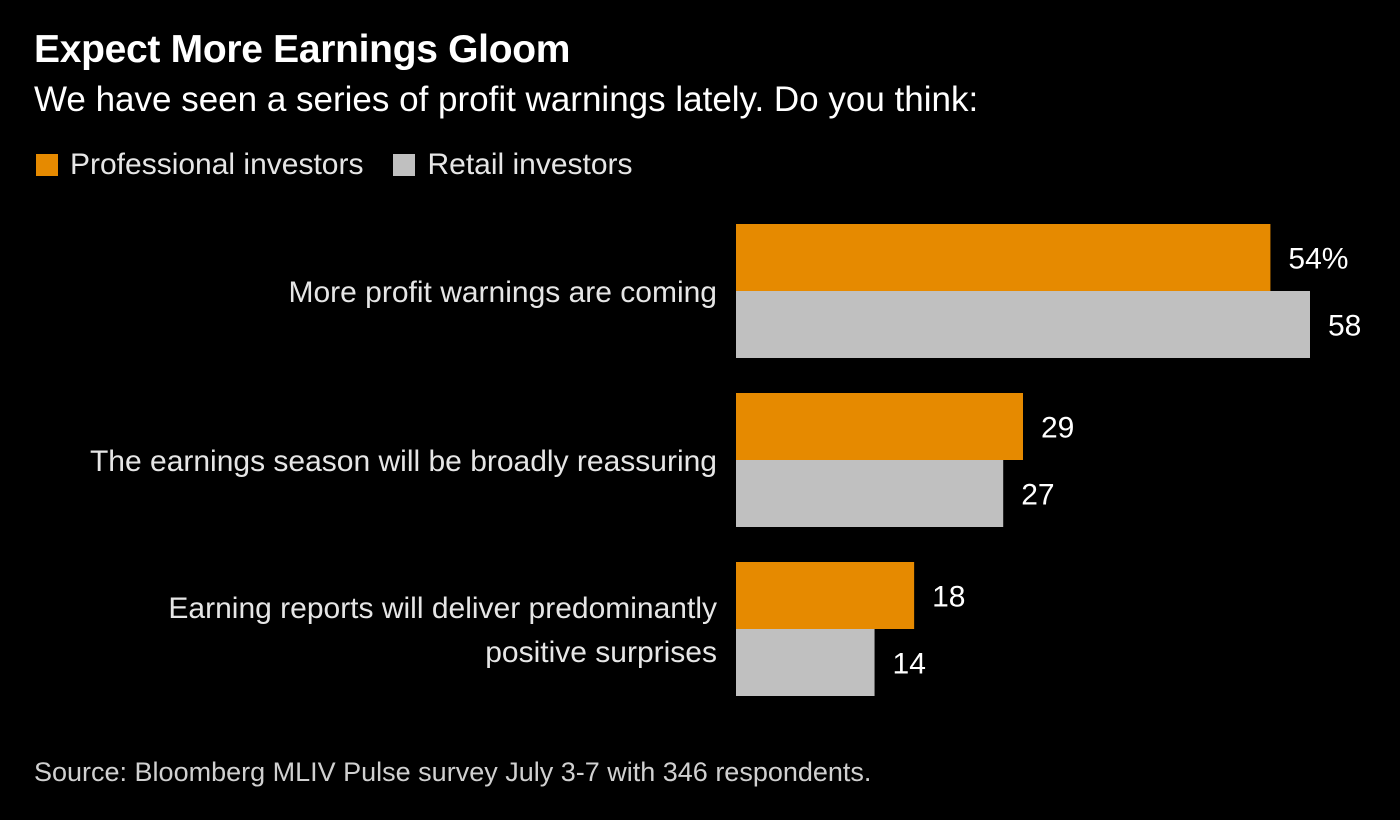  I want to click on chart-title: Expect More Earnings Gloom, so click(302, 49).